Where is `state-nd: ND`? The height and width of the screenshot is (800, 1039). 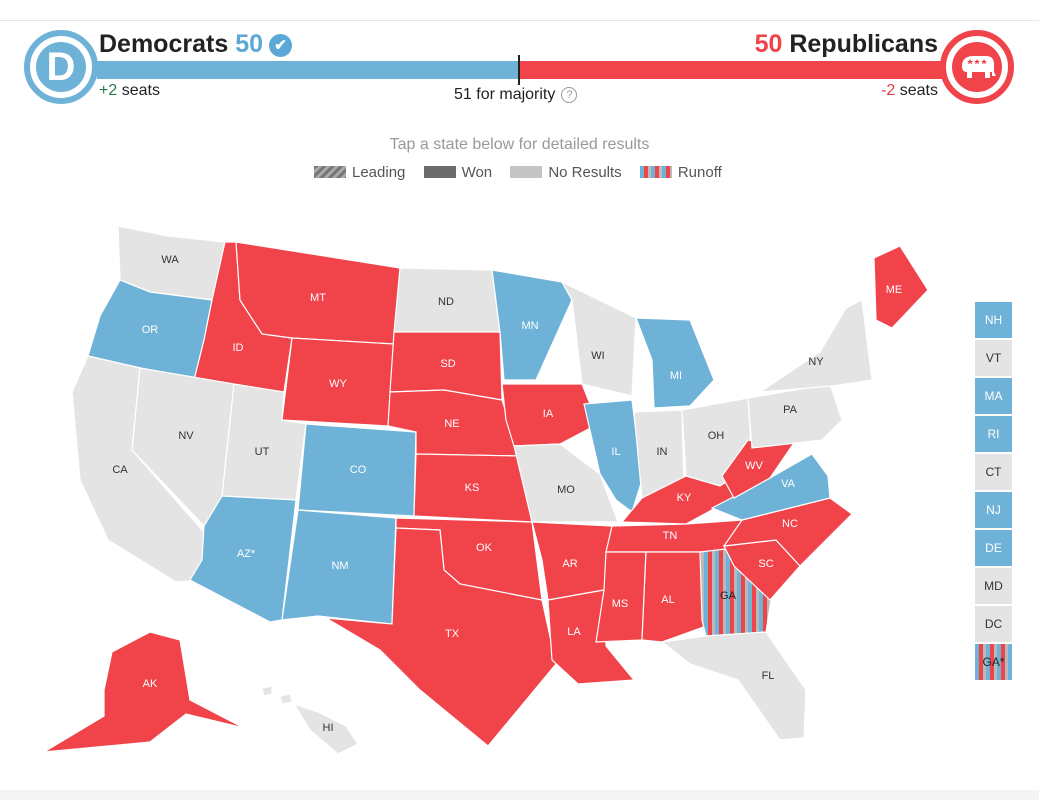
state-nd: ND is located at coordinates (447, 300).